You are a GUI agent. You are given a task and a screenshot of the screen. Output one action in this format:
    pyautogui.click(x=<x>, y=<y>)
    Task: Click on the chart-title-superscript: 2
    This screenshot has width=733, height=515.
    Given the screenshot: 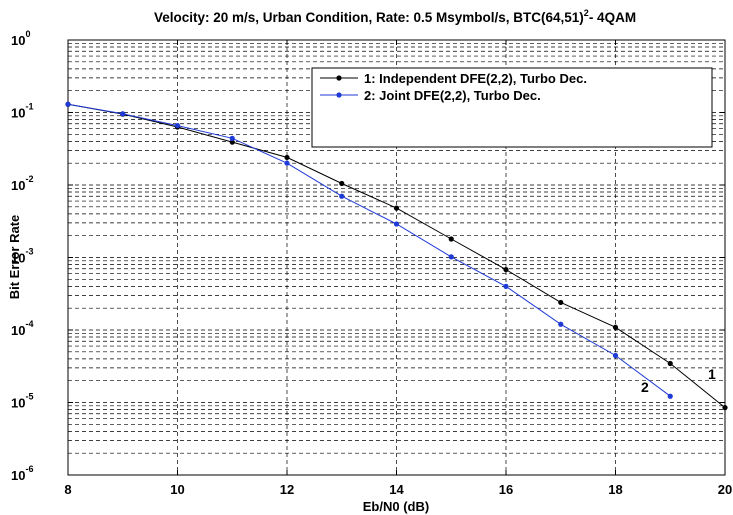 What is the action you would take?
    pyautogui.click(x=586, y=13)
    